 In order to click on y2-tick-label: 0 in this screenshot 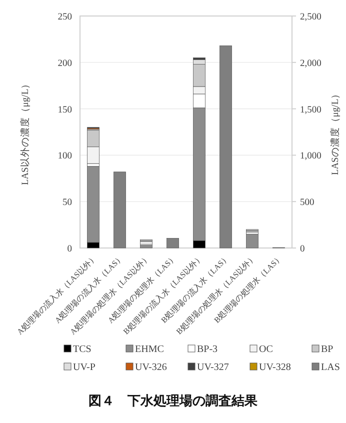, I will do `click(302, 249)`.